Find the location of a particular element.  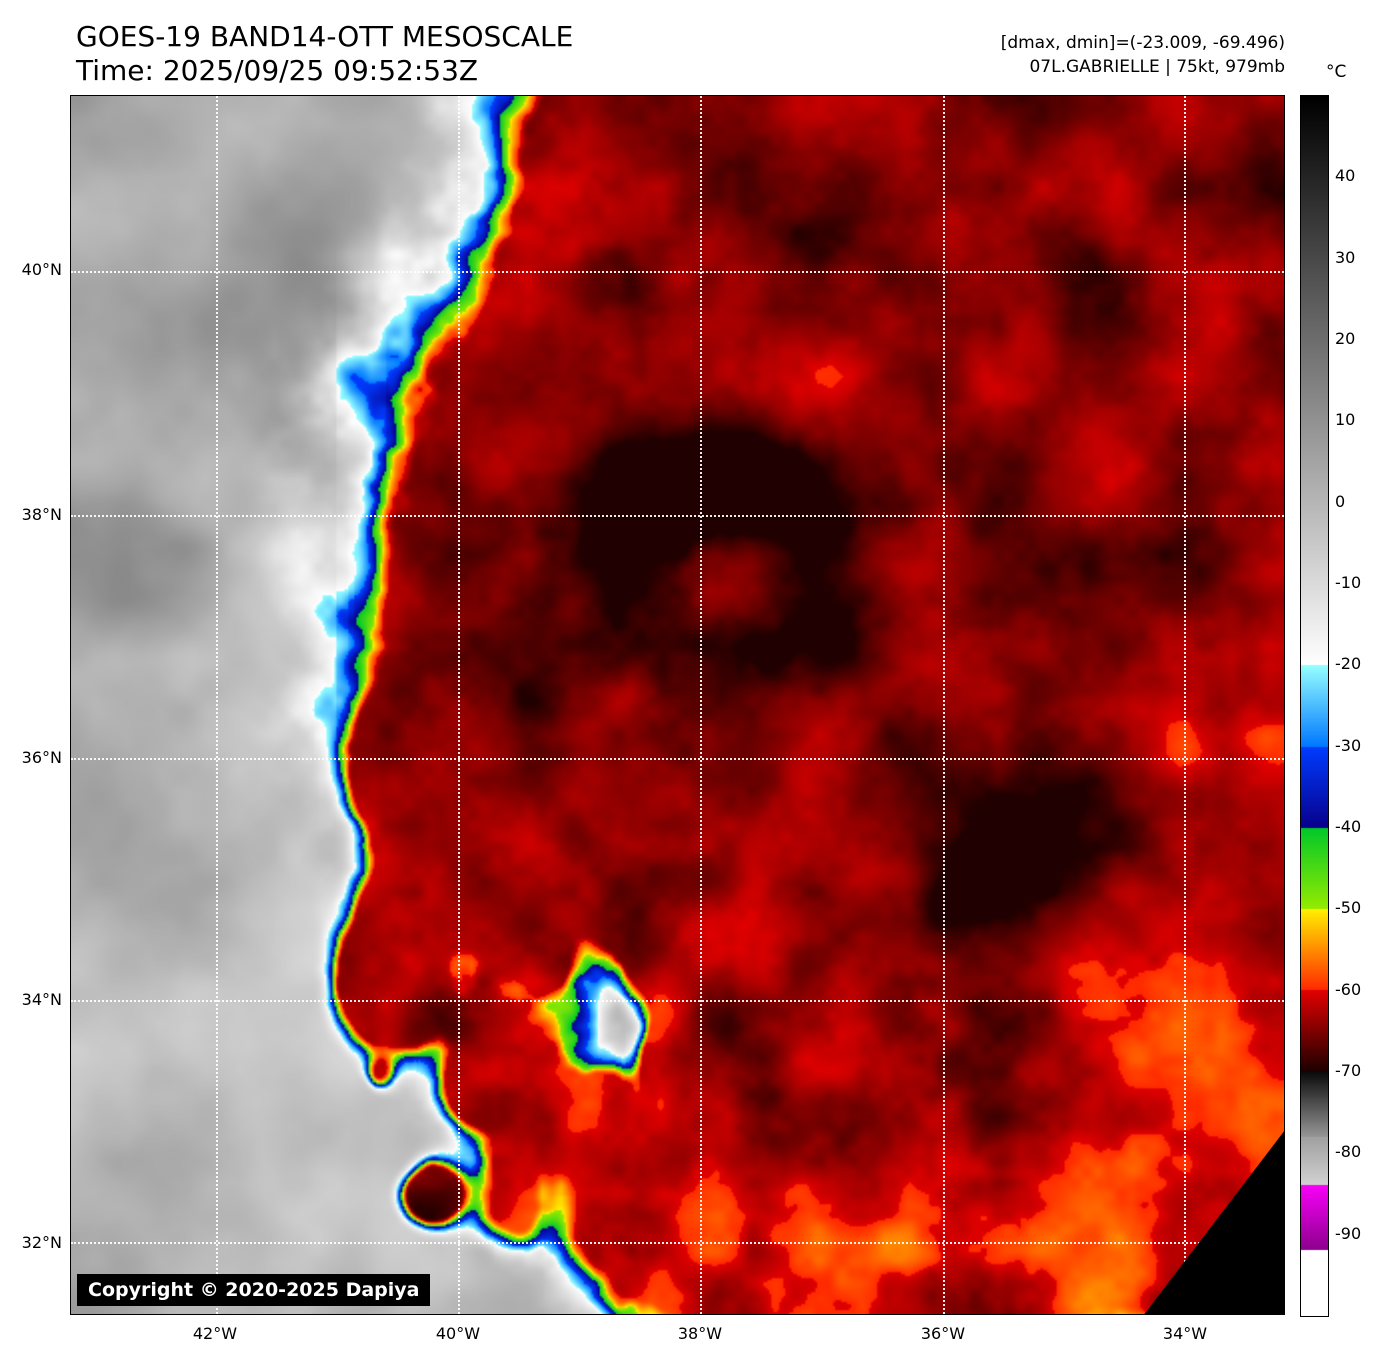

colorbar-tick-label: 40 is located at coordinates (1345, 176).